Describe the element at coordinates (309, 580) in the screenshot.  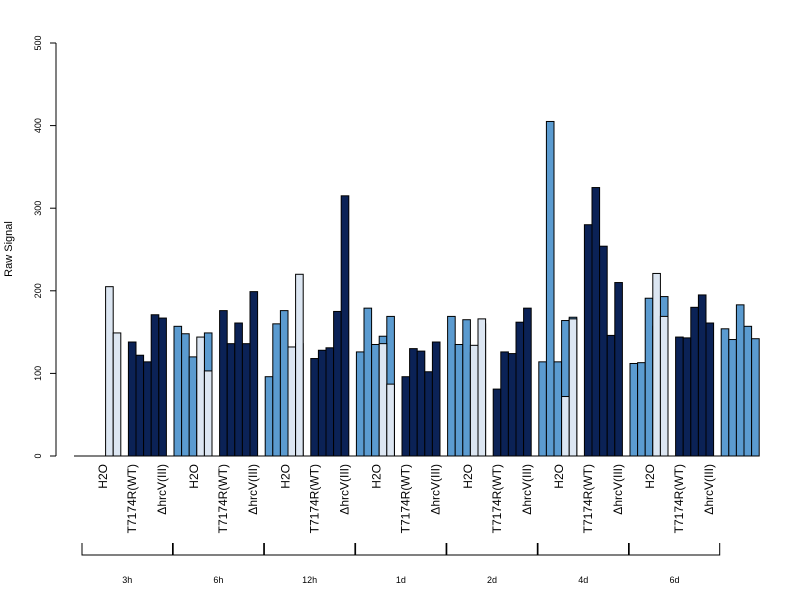
I see `time-label: 12h` at that location.